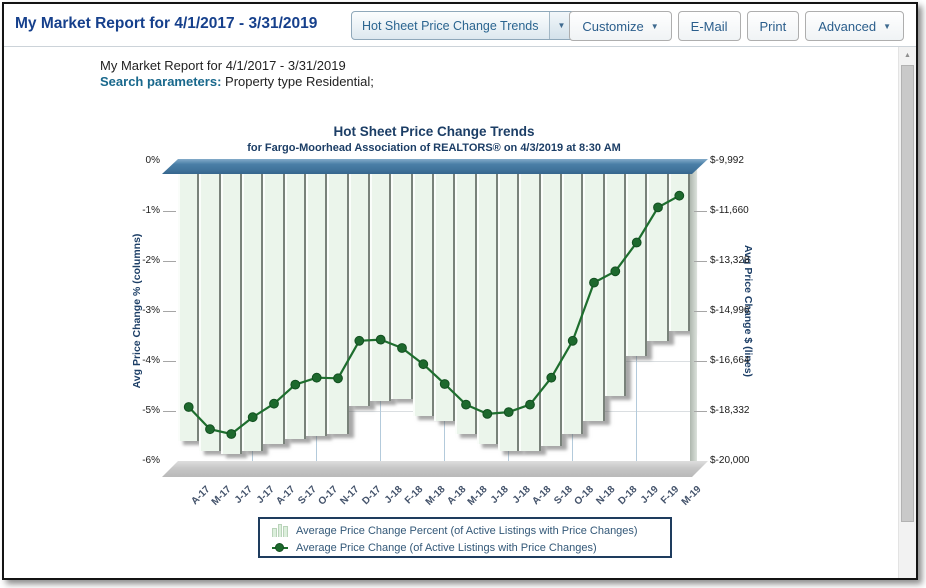  I want to click on report-type-dropdown-value: Hot Sheet Price Change Trends, so click(450, 25).